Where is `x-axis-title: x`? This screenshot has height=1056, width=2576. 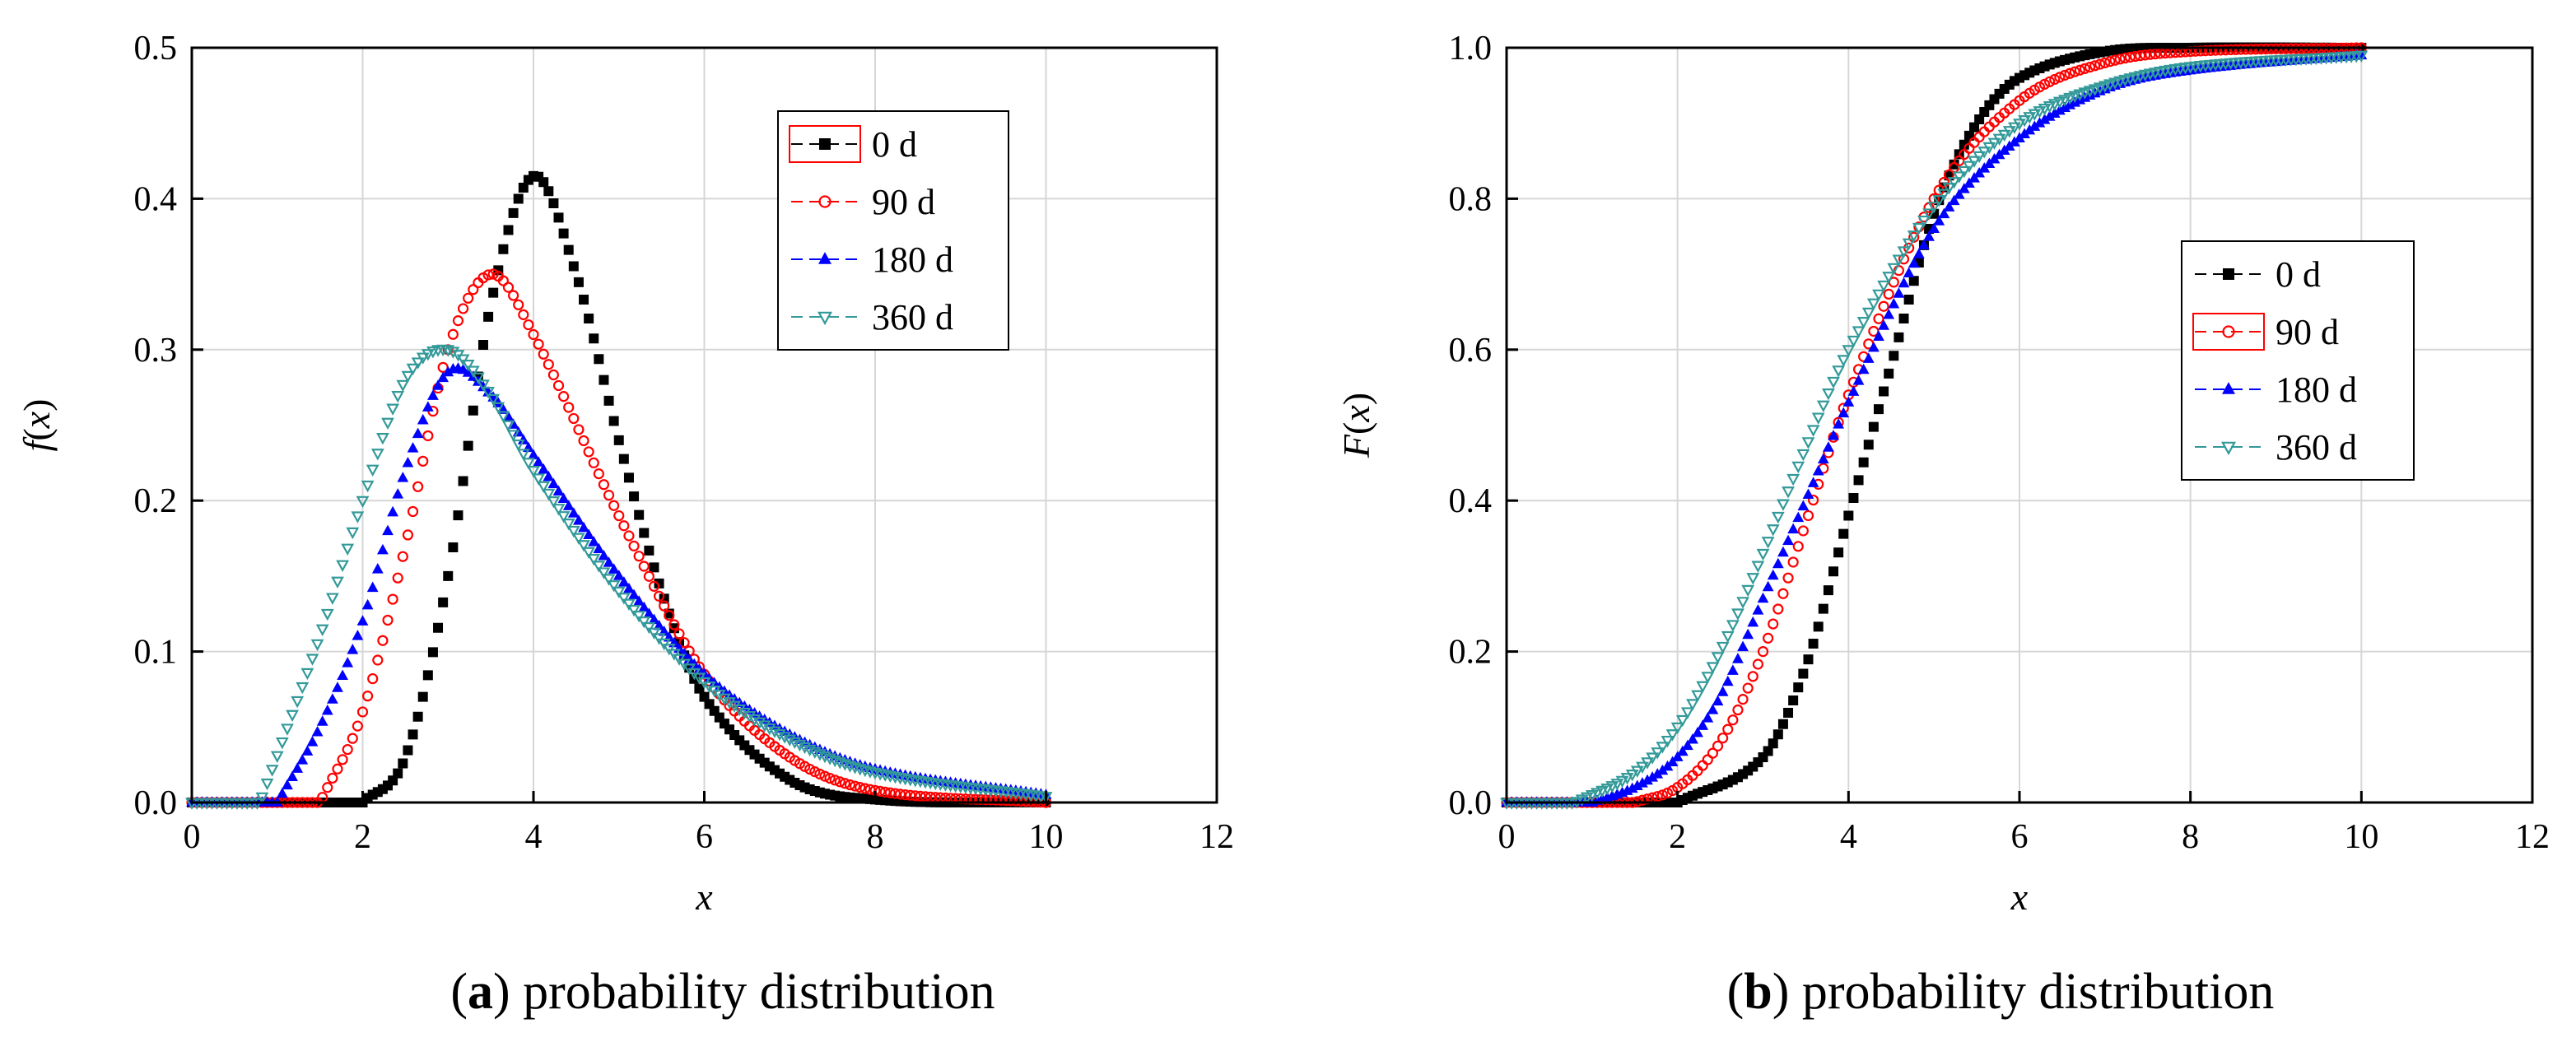
x-axis-title: x is located at coordinates (704, 897).